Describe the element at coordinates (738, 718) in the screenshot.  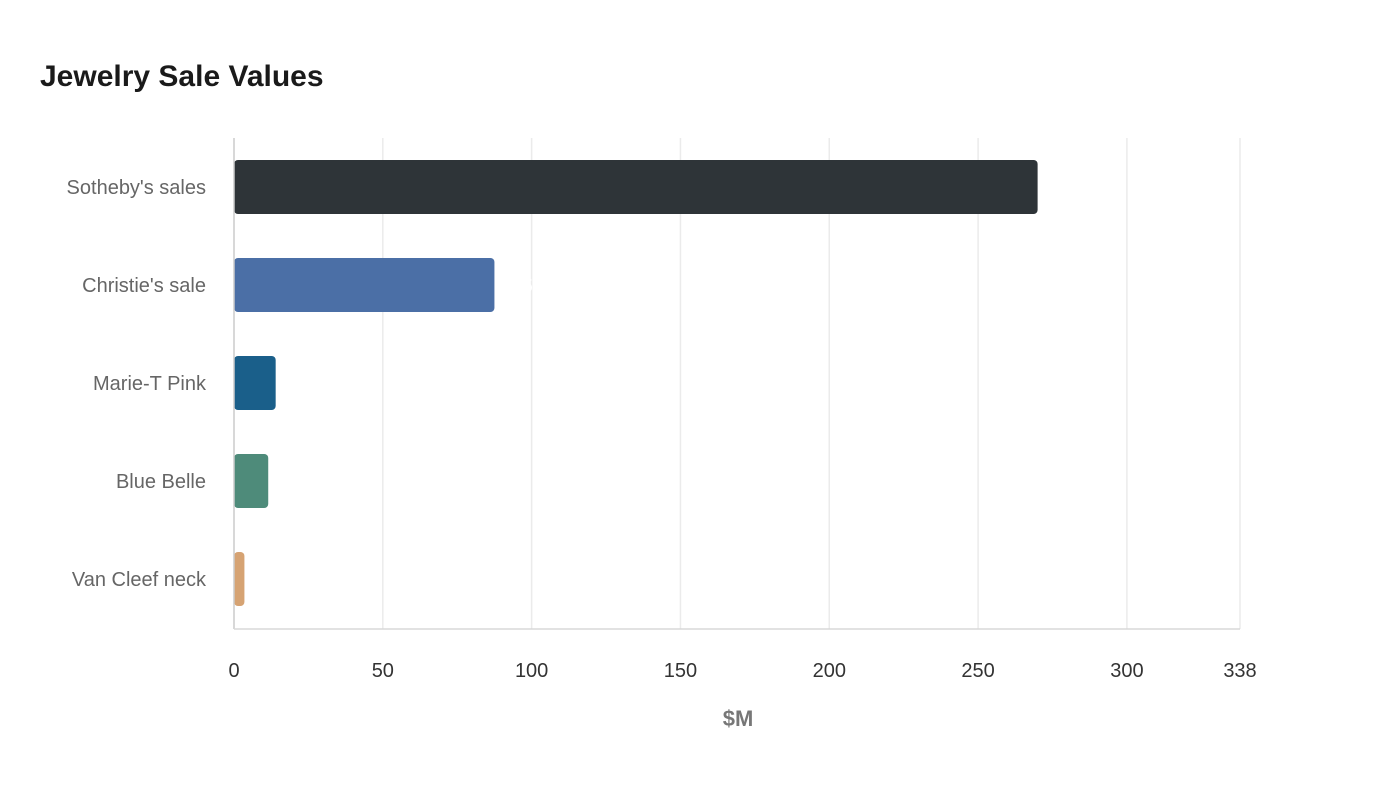
I see `x-axis-title: $M` at that location.